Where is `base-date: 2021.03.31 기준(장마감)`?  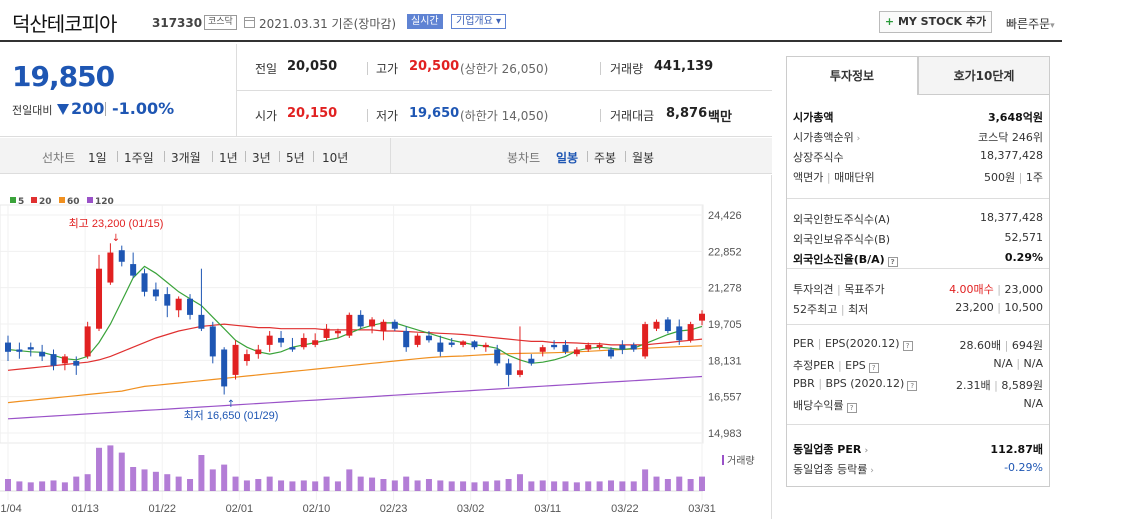
base-date: 2021.03.31 기준(장마감) is located at coordinates (328, 24).